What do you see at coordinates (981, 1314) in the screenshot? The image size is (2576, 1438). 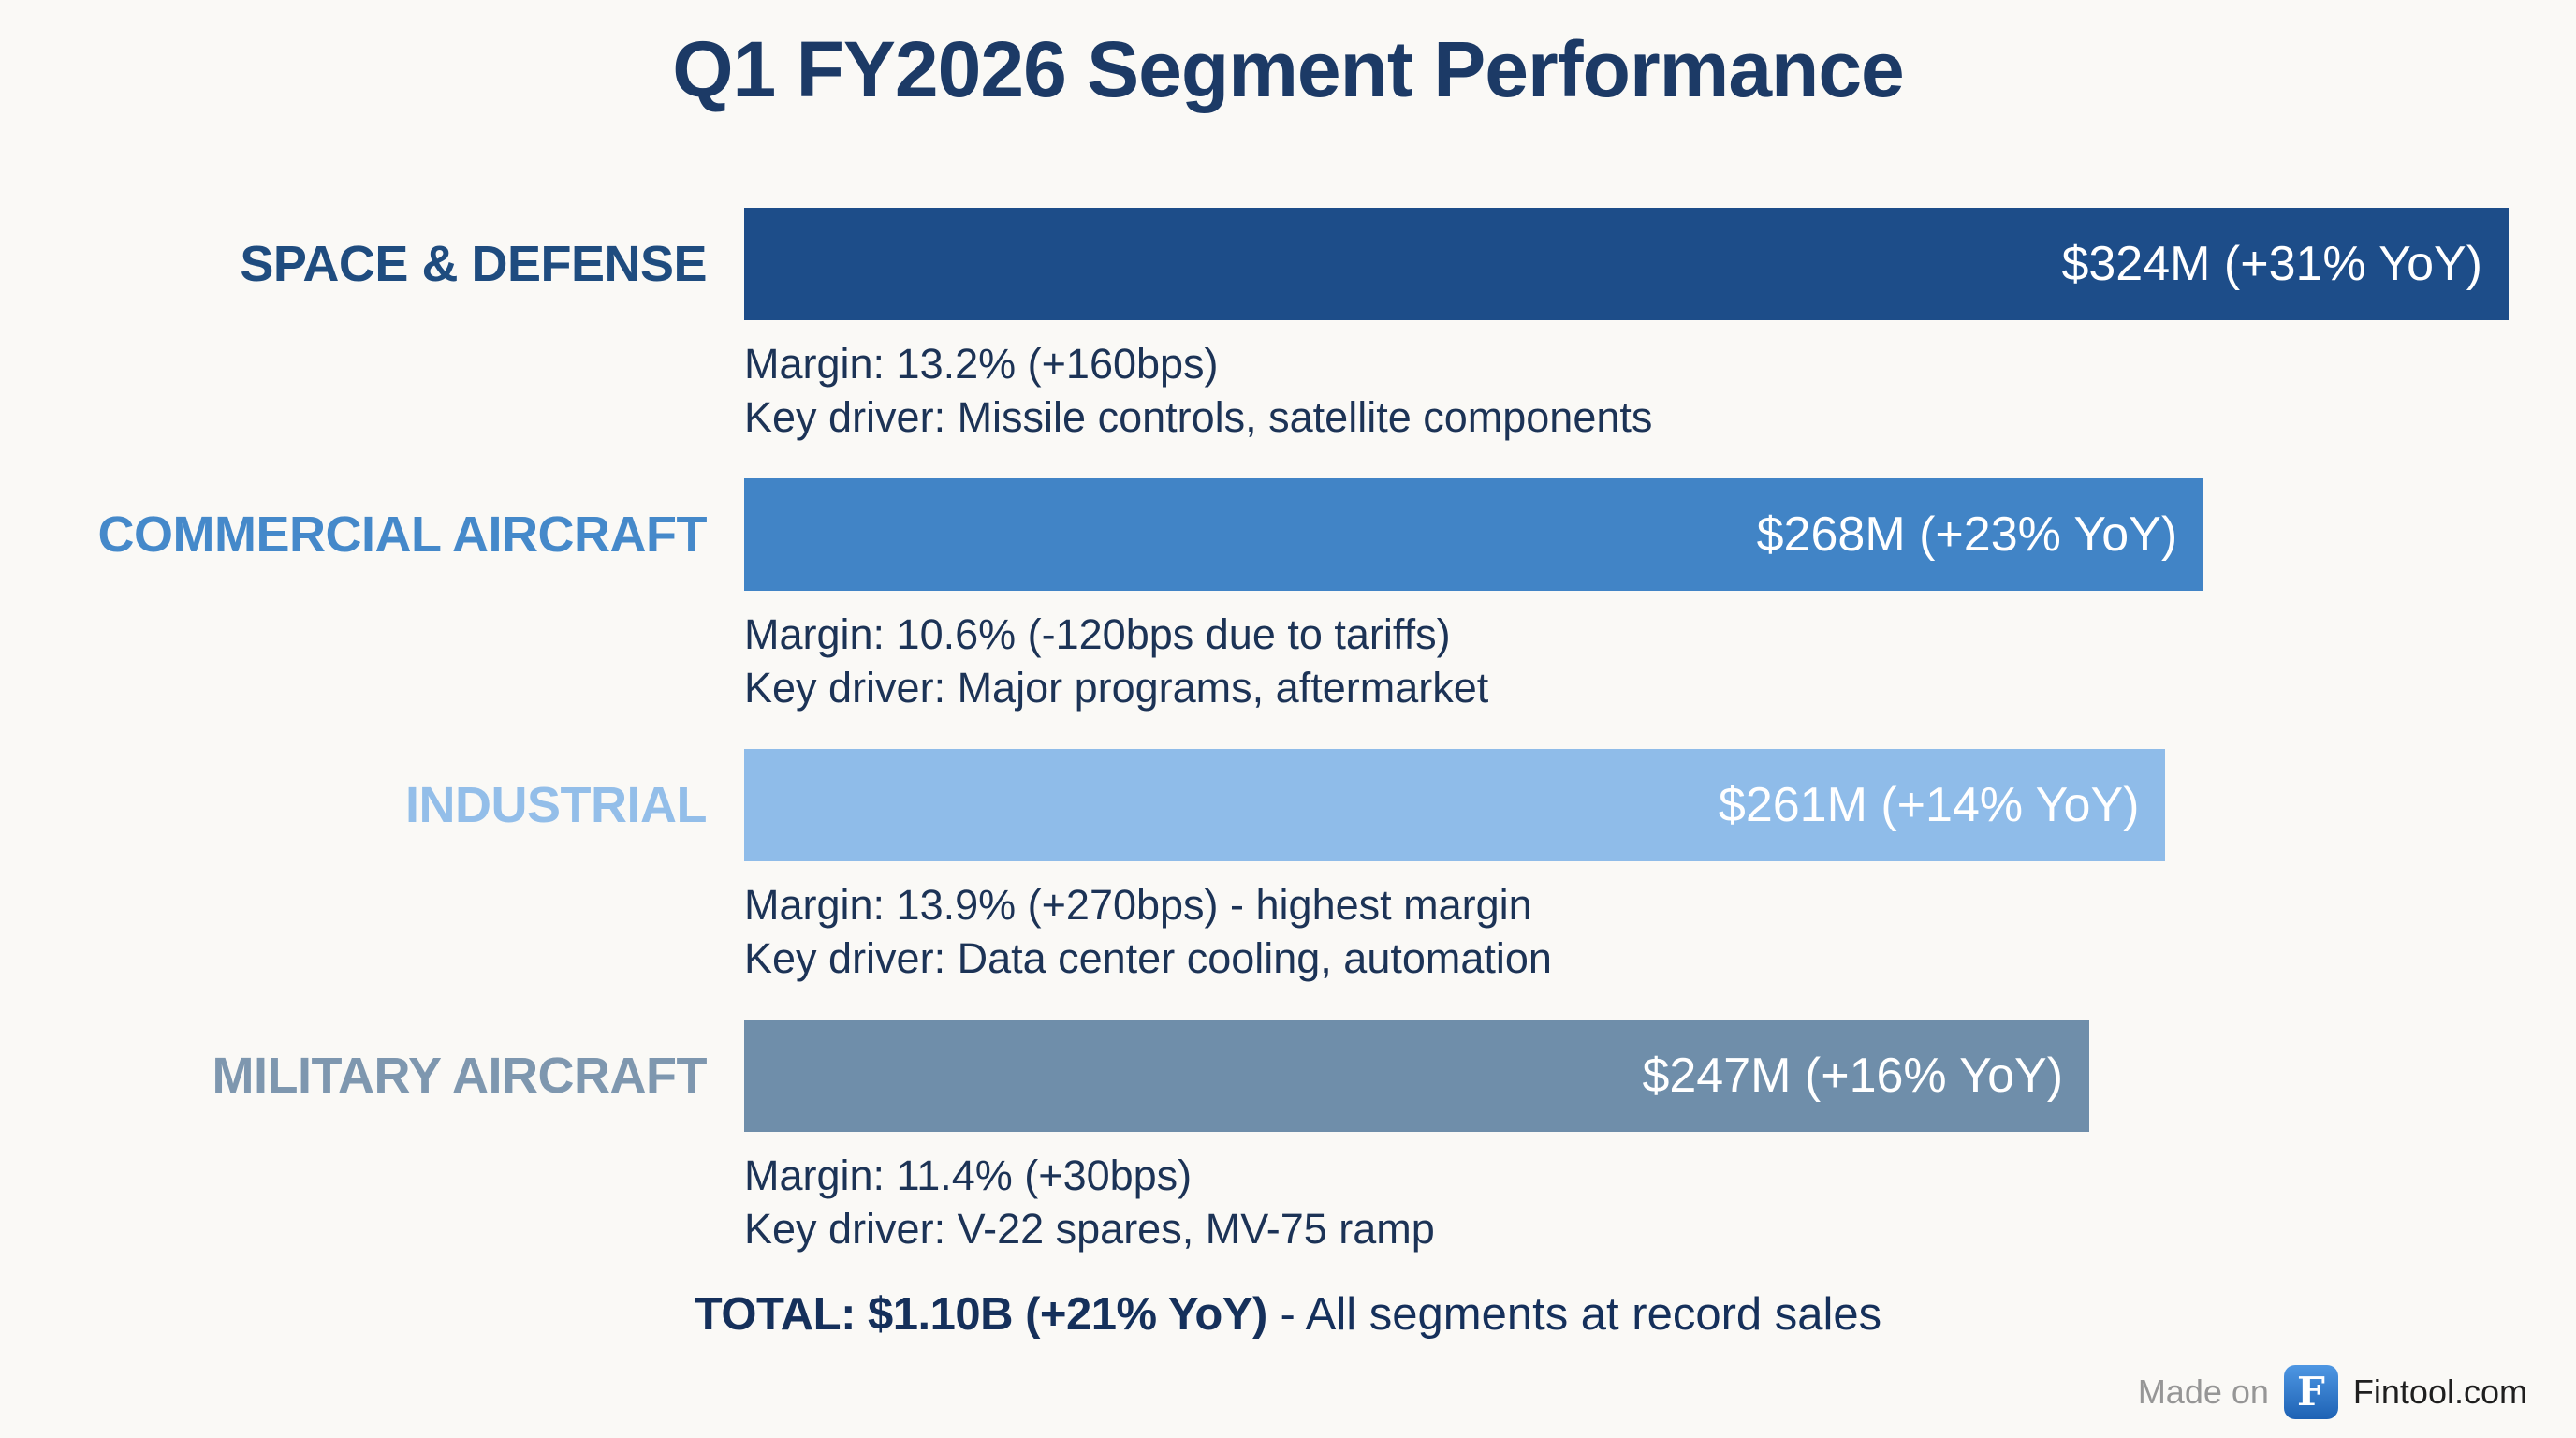 I see `total-value: TOTAL: $1.10B (+21% YoY)` at bounding box center [981, 1314].